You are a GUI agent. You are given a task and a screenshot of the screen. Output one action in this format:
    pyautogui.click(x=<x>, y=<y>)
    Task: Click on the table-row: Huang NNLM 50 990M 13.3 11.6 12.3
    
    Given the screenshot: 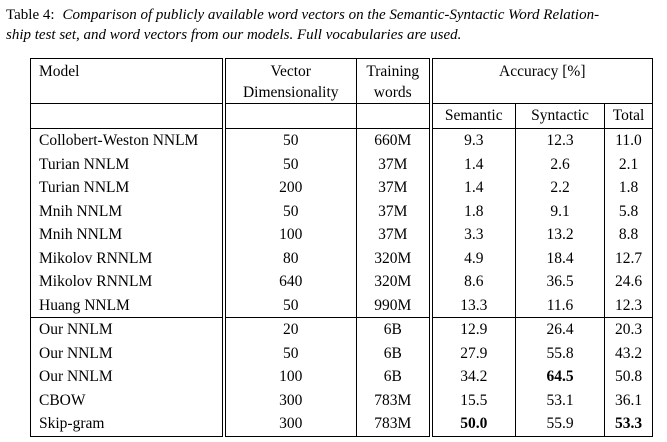 What is the action you would take?
    pyautogui.click(x=341, y=305)
    